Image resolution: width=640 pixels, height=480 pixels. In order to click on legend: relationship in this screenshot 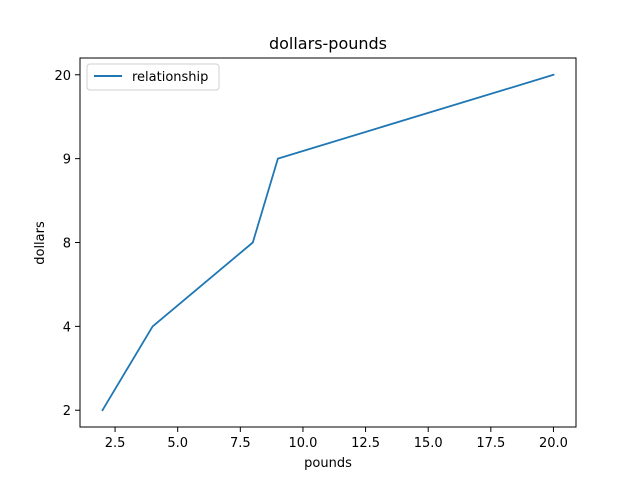, I will do `click(153, 77)`.